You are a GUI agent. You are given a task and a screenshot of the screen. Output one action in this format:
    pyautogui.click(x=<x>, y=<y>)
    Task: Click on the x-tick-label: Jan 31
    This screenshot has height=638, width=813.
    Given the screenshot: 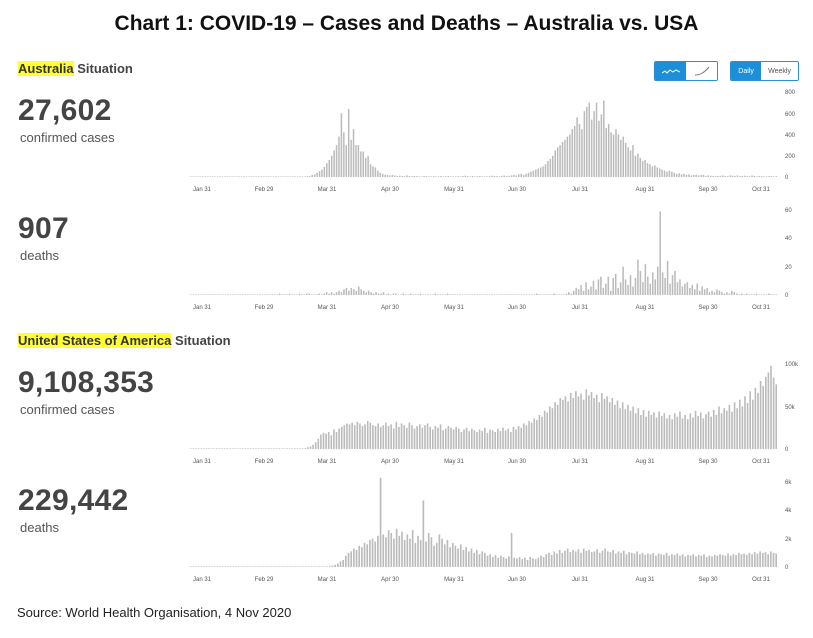 What is the action you would take?
    pyautogui.click(x=202, y=308)
    